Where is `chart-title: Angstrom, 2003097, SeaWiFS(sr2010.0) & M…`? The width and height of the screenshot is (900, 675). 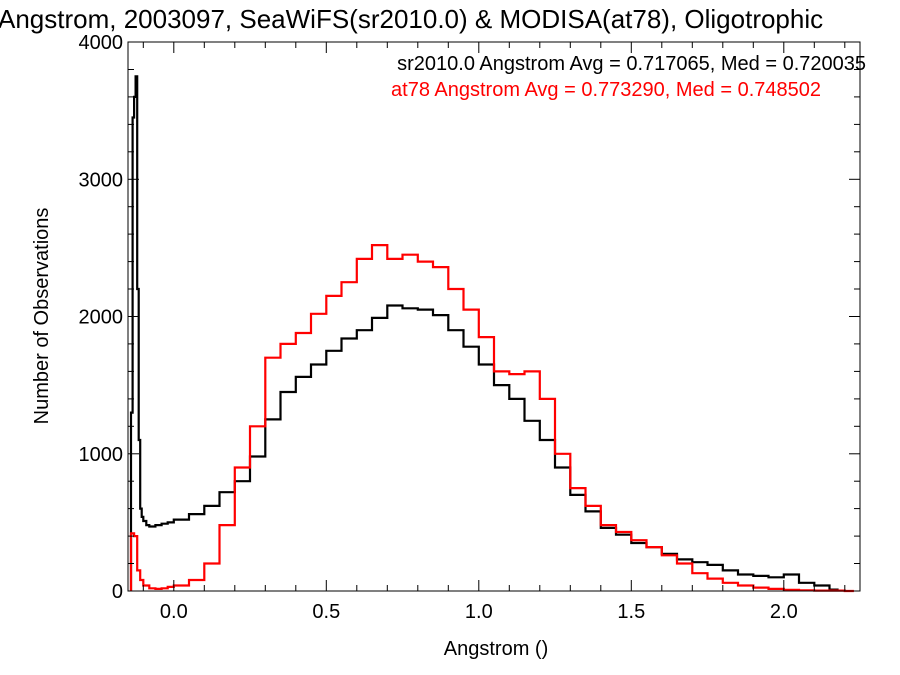
chart-title: Angstrom, 2003097, SeaWiFS(sr2010.0) & M… is located at coordinates (411, 19).